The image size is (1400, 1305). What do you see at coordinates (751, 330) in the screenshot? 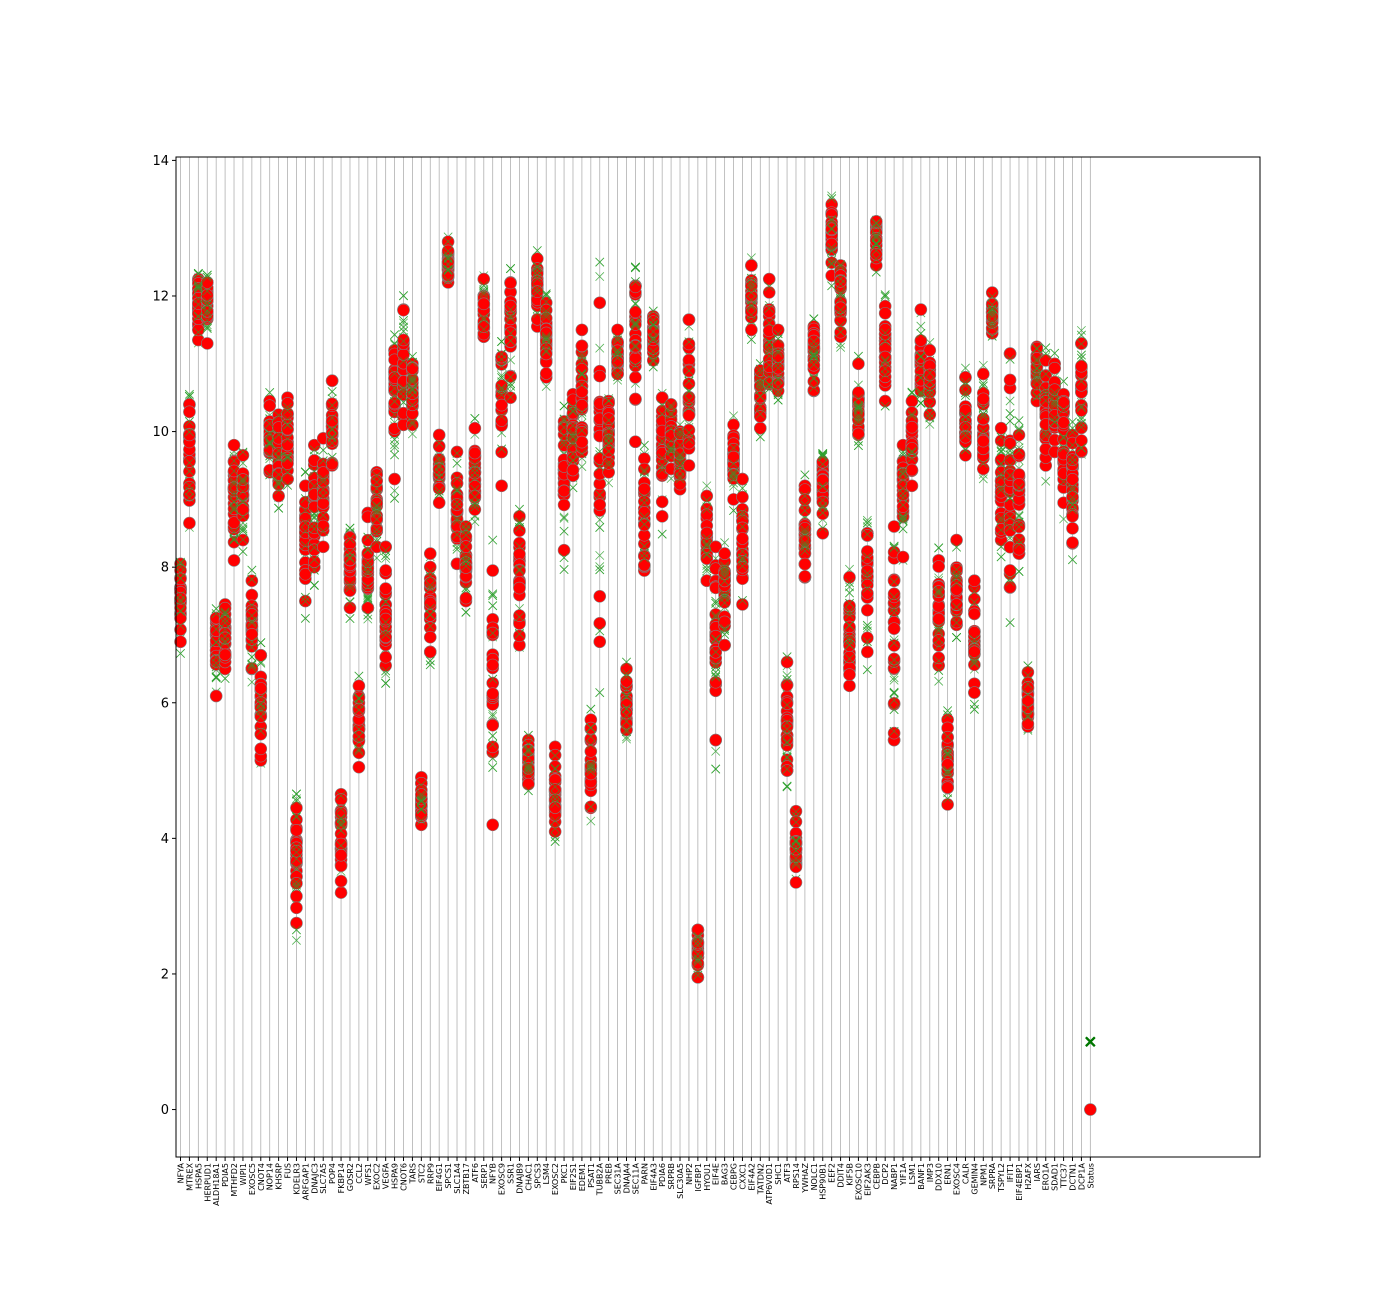
I see `point-circle-eif4a2` at bounding box center [751, 330].